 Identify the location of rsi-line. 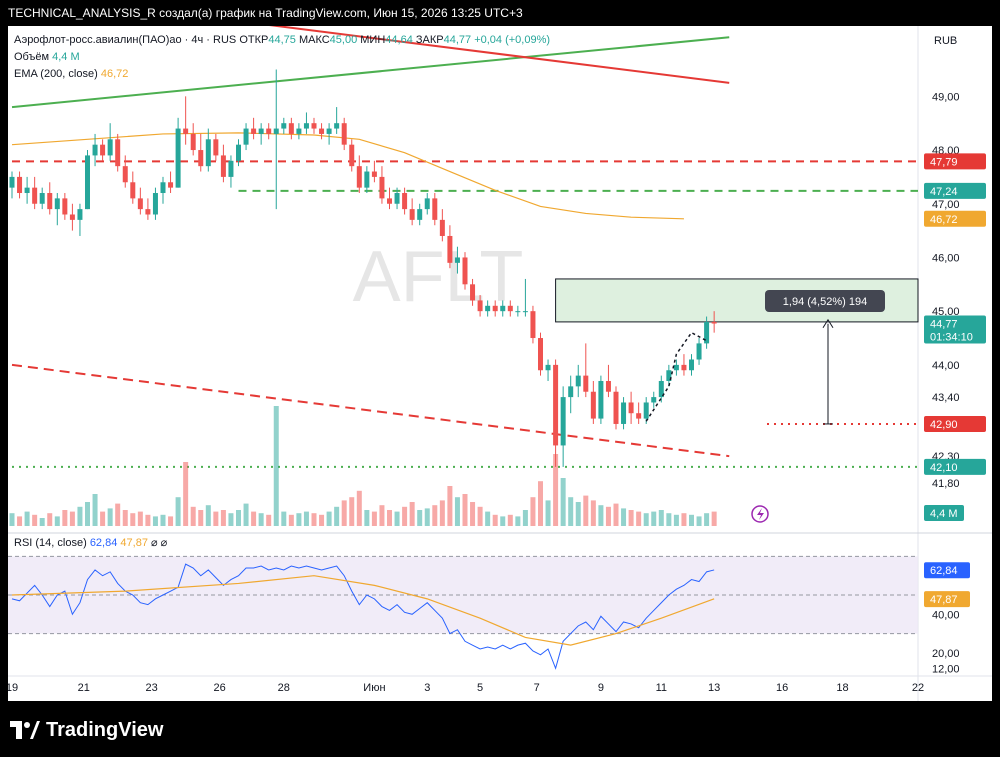
(363, 616).